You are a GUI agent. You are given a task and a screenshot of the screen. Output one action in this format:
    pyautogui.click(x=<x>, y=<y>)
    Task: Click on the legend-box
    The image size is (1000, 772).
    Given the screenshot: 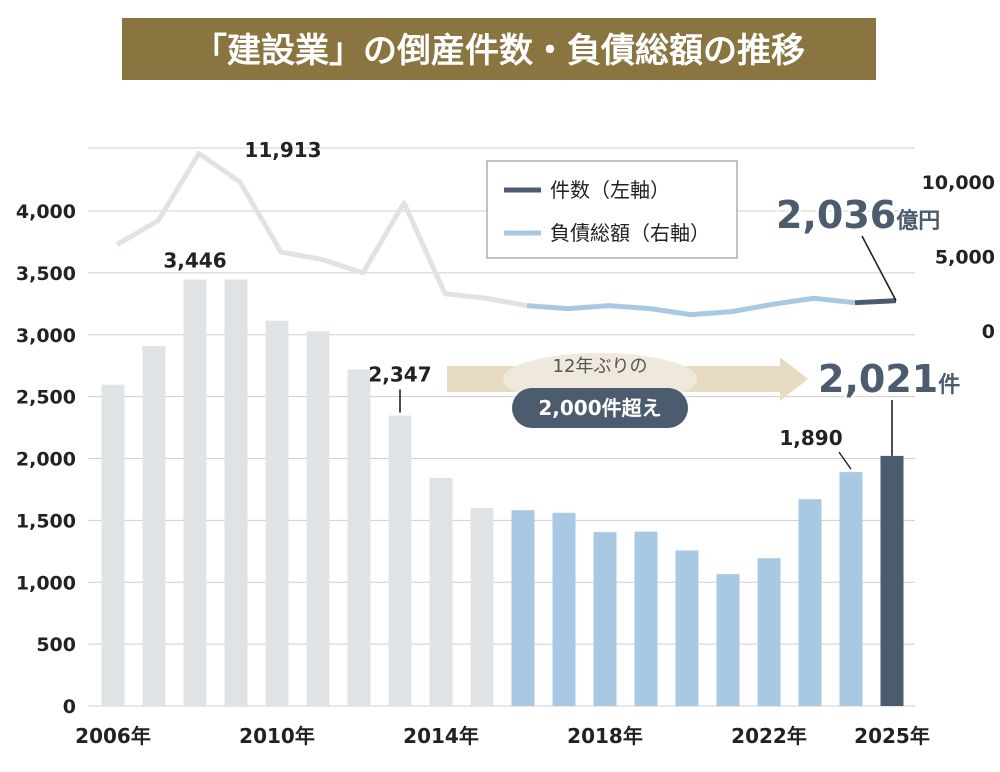 What is the action you would take?
    pyautogui.click(x=612, y=209)
    